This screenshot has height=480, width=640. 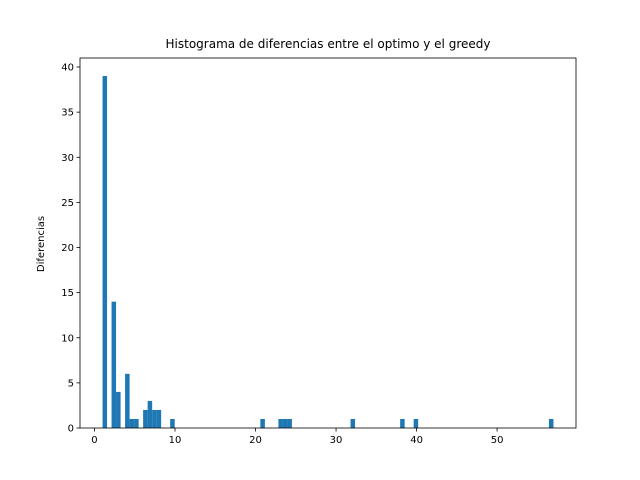 What do you see at coordinates (94, 440) in the screenshot?
I see `x-tick-label-0: 0` at bounding box center [94, 440].